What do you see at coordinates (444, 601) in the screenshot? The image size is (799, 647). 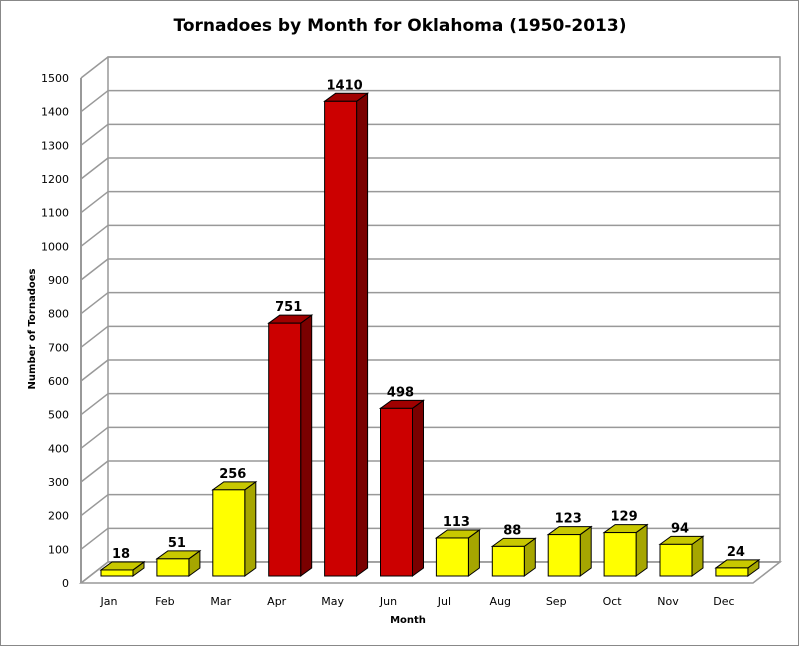 I see `x-tick-label: Jul` at bounding box center [444, 601].